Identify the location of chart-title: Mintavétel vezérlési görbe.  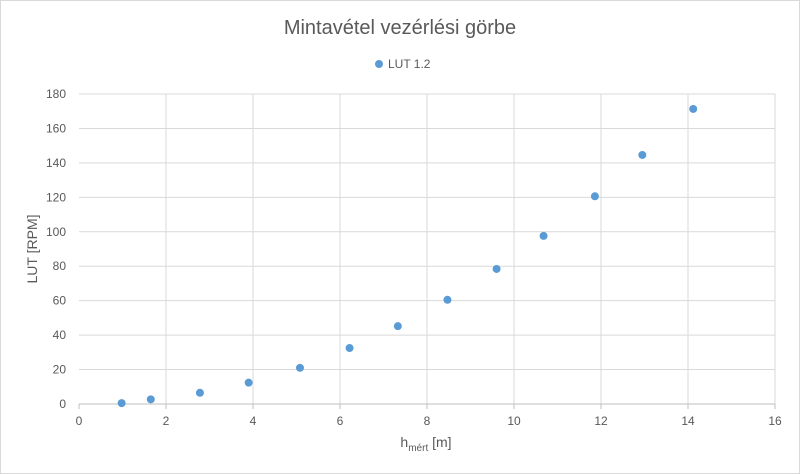
(400, 28).